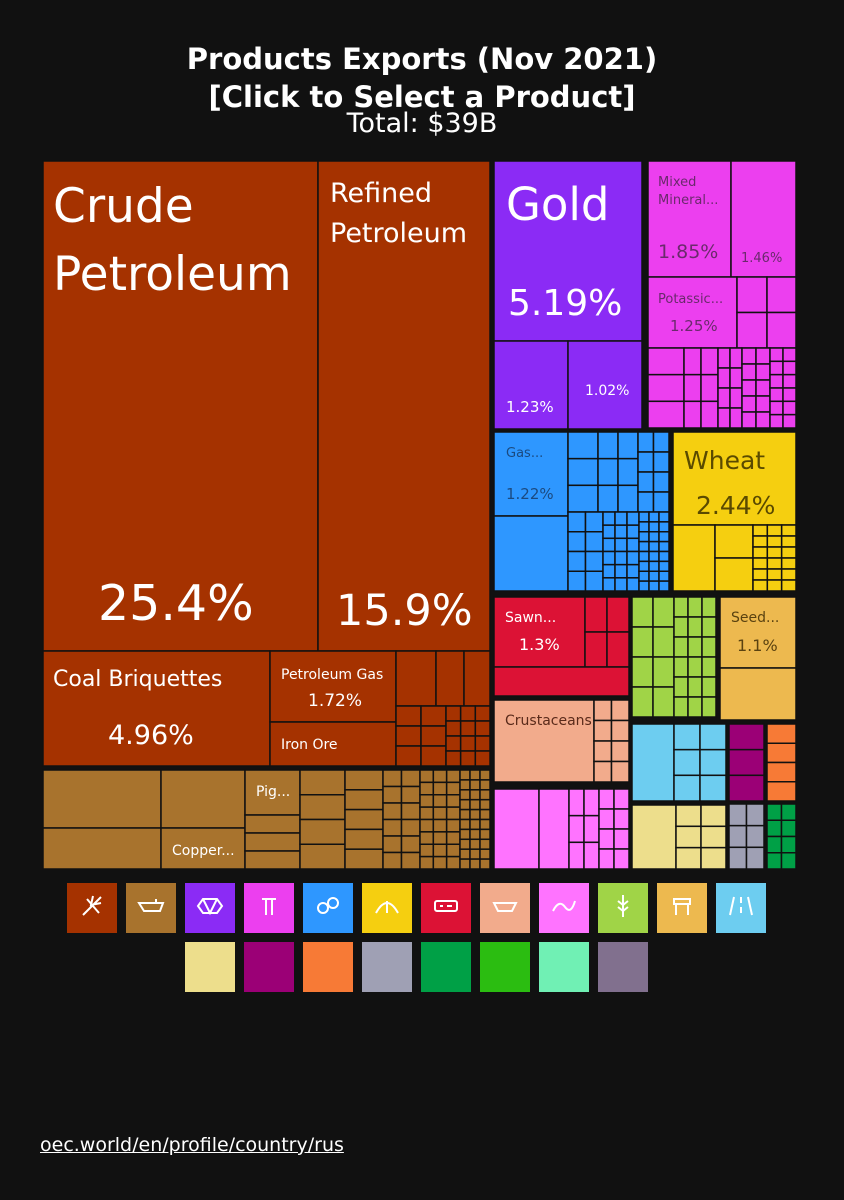 This screenshot has height=1200, width=844. Describe the element at coordinates (269, 908) in the screenshot. I see `legend-chemical-products` at that location.